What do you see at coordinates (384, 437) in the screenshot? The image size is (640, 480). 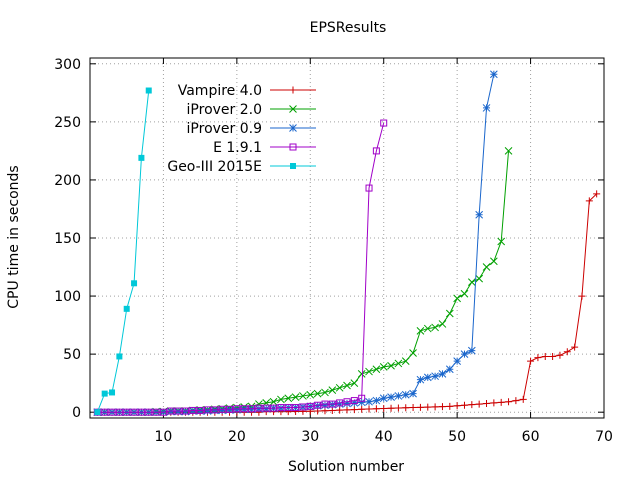 I see `x-tick-label: 40` at bounding box center [384, 437].